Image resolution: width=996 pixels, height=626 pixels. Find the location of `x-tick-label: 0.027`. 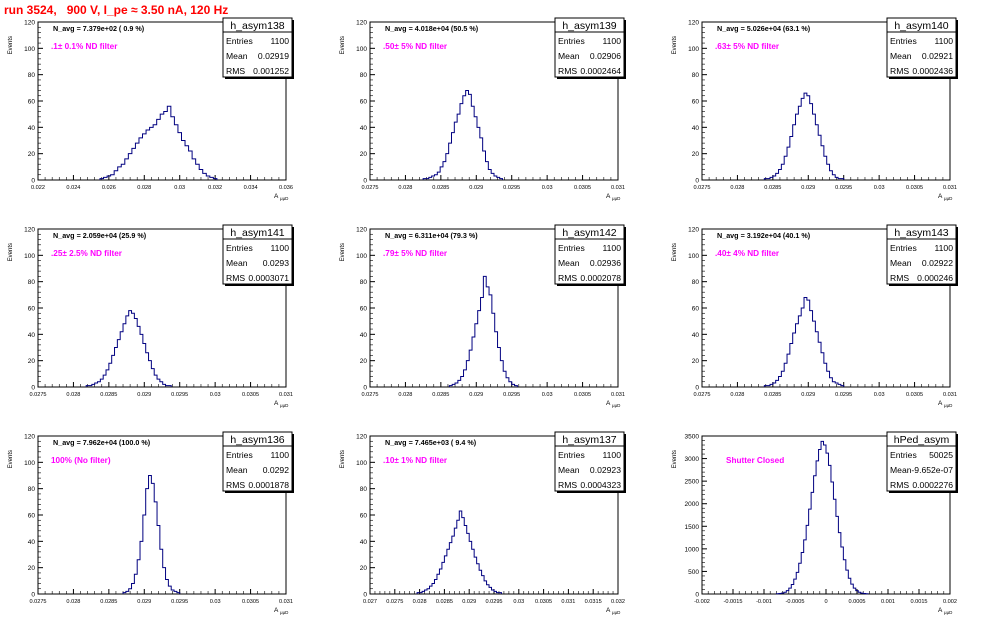

x-tick-label: 0.027 is located at coordinates (370, 602).